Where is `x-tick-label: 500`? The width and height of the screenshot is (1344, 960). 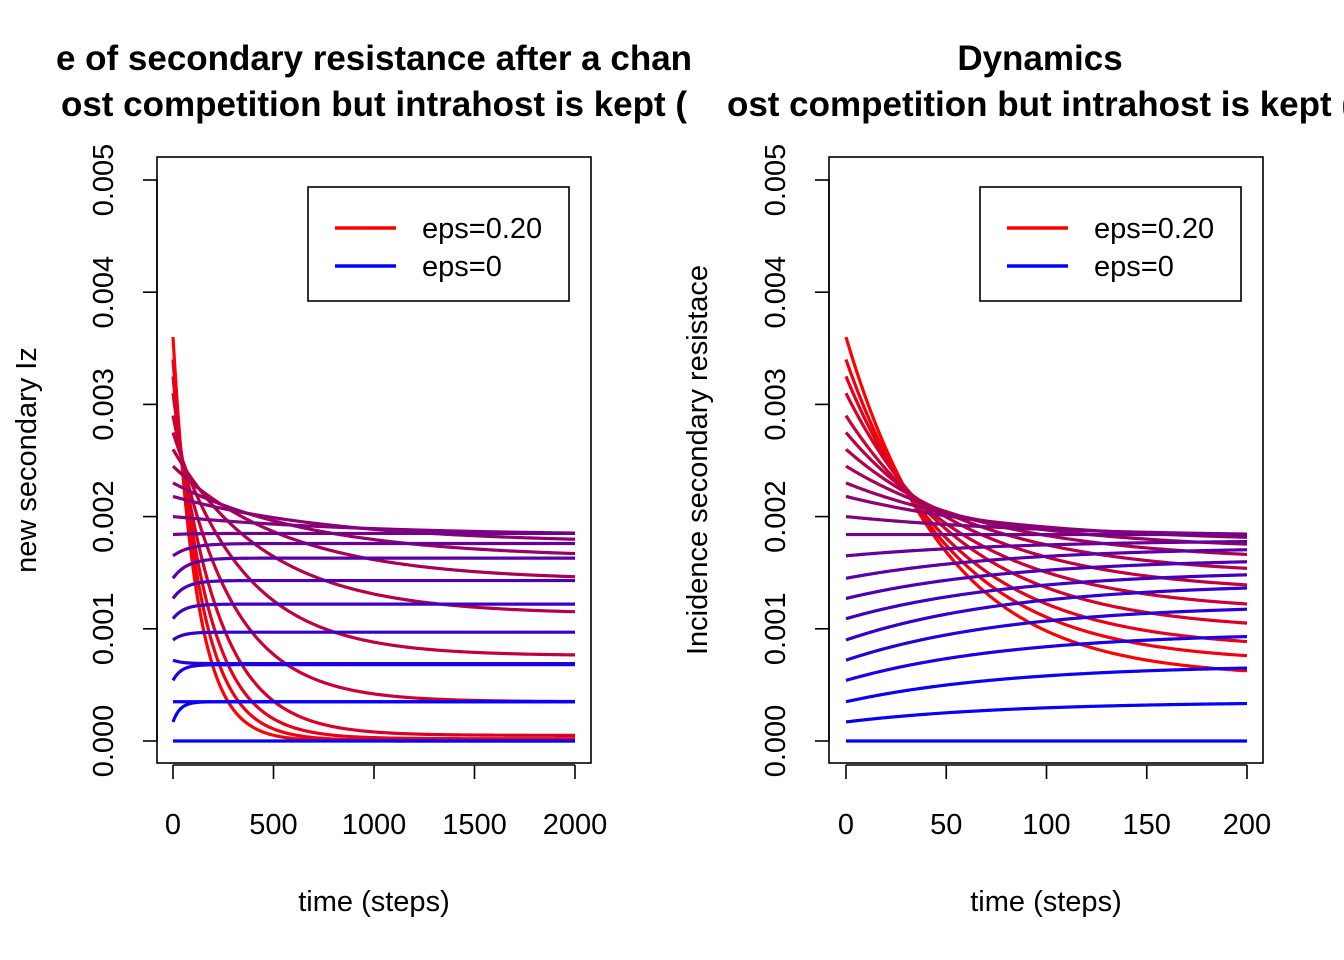
x-tick-label: 500 is located at coordinates (273, 825).